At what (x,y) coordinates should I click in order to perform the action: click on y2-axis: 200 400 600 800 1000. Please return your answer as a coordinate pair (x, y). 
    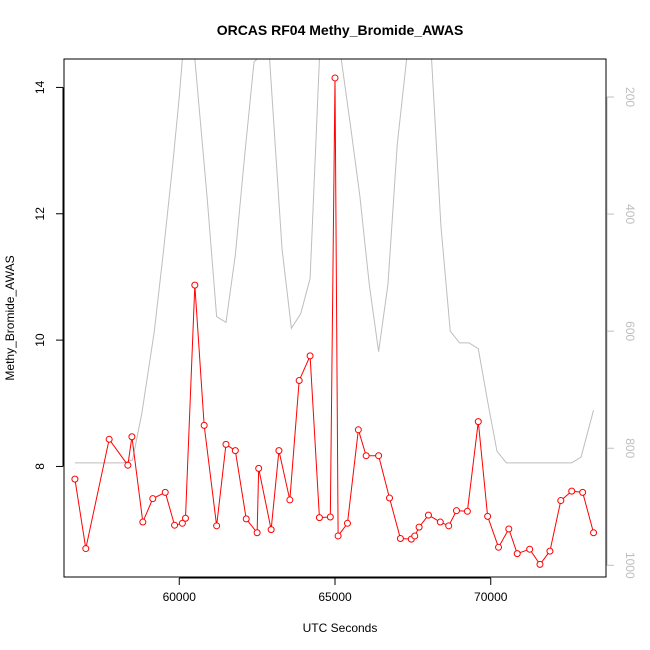
    Looking at the image, I should click on (621, 333).